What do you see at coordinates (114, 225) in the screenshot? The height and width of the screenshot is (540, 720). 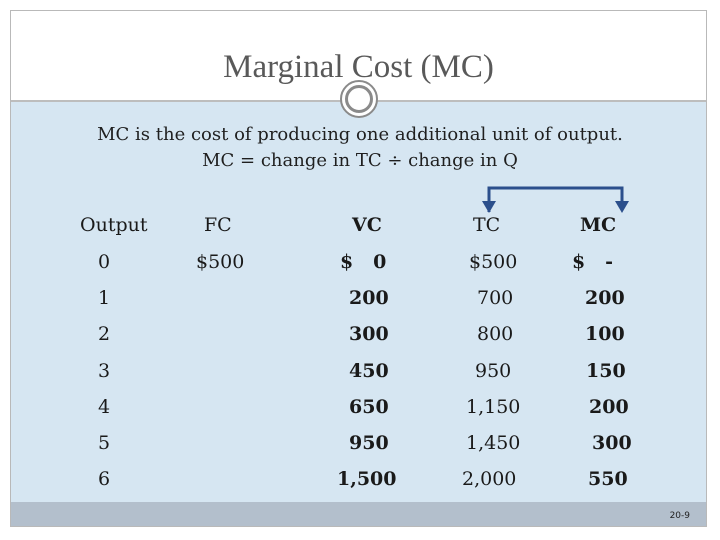 I see `header-output: Output` at bounding box center [114, 225].